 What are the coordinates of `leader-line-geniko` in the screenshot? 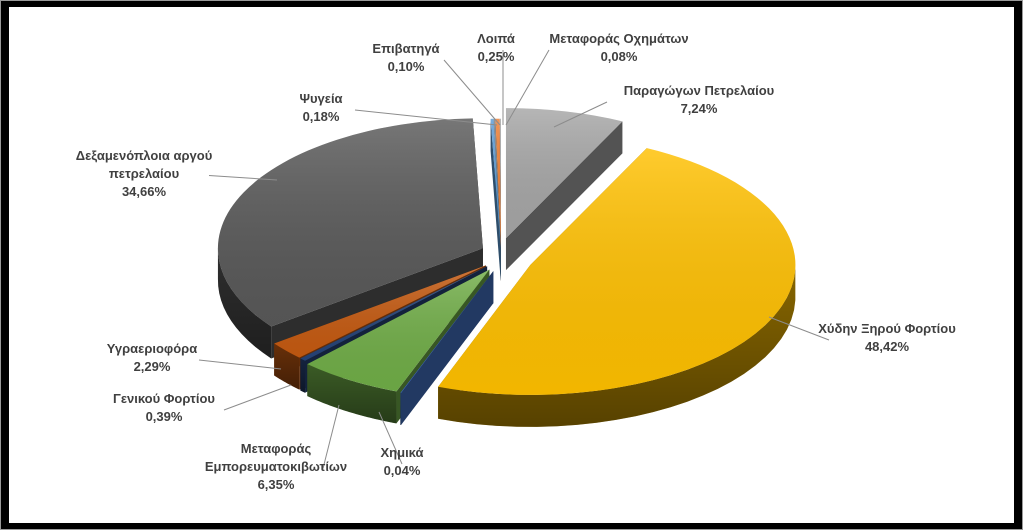 It's located at (257, 397).